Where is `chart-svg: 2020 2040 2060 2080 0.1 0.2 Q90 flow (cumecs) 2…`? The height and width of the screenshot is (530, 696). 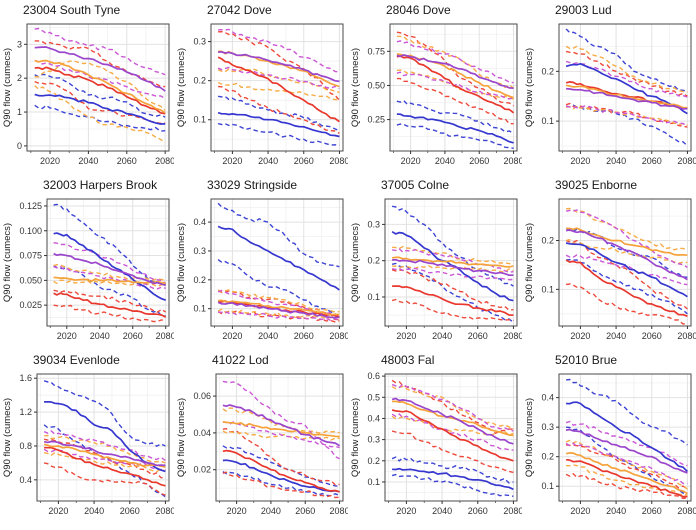
chart-svg: 2020 2040 2060 2080 0.1 0.2 Q90 flow (cumecs) 2… is located at coordinates (610, 84).